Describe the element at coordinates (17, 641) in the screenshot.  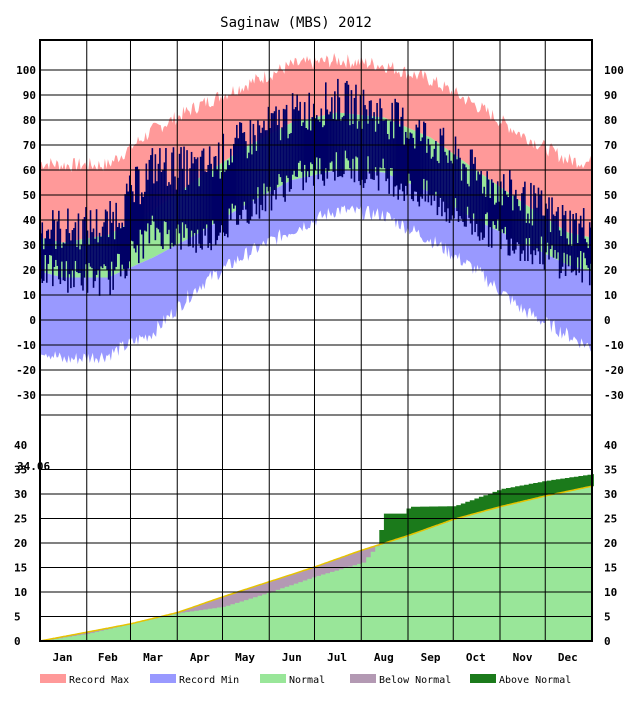
I see `precip-tick-label-left: 0` at that location.